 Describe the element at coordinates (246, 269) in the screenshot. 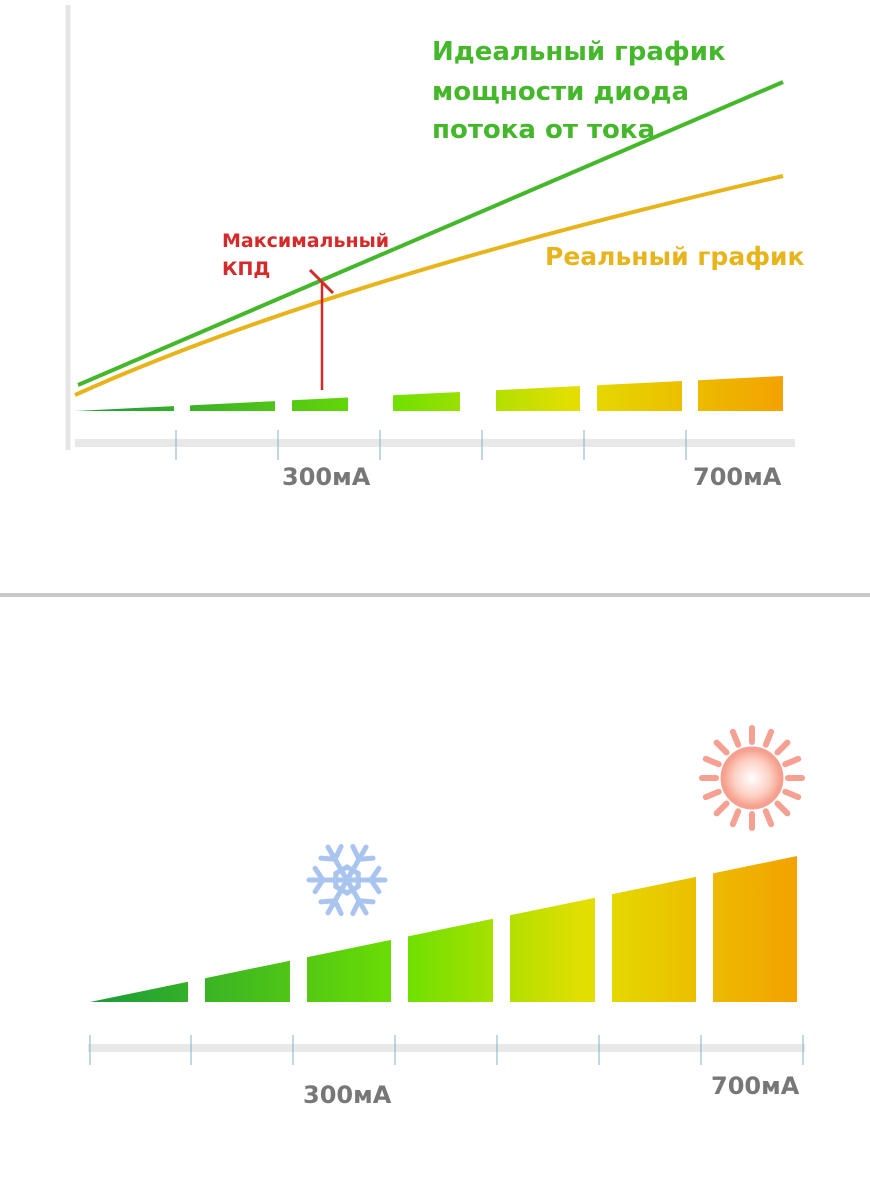

I see `efficiency-label: КПД` at that location.